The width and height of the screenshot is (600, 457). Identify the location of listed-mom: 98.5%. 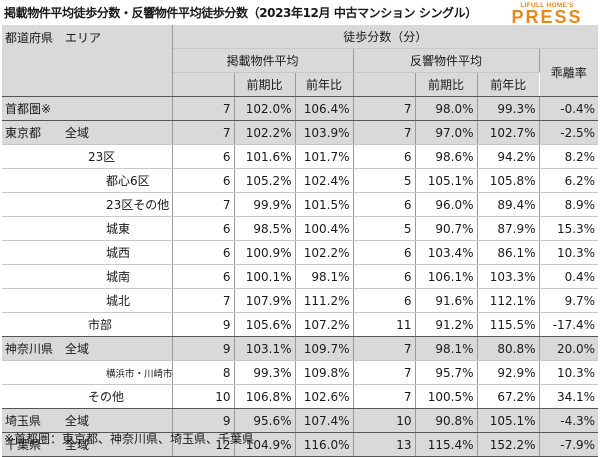
(265, 228).